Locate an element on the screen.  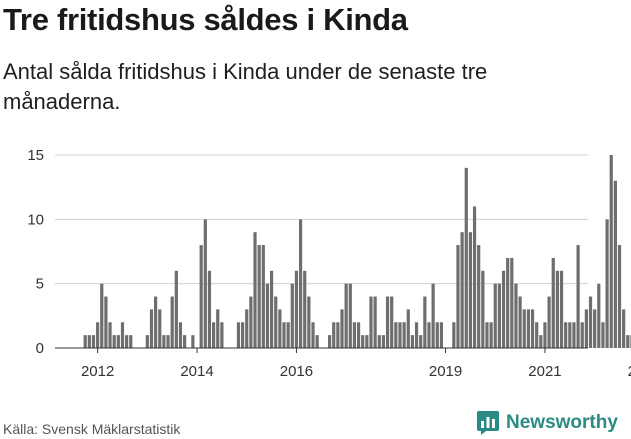
chart-title: Tre fritidshus såldes i Kinda is located at coordinates (205, 19).